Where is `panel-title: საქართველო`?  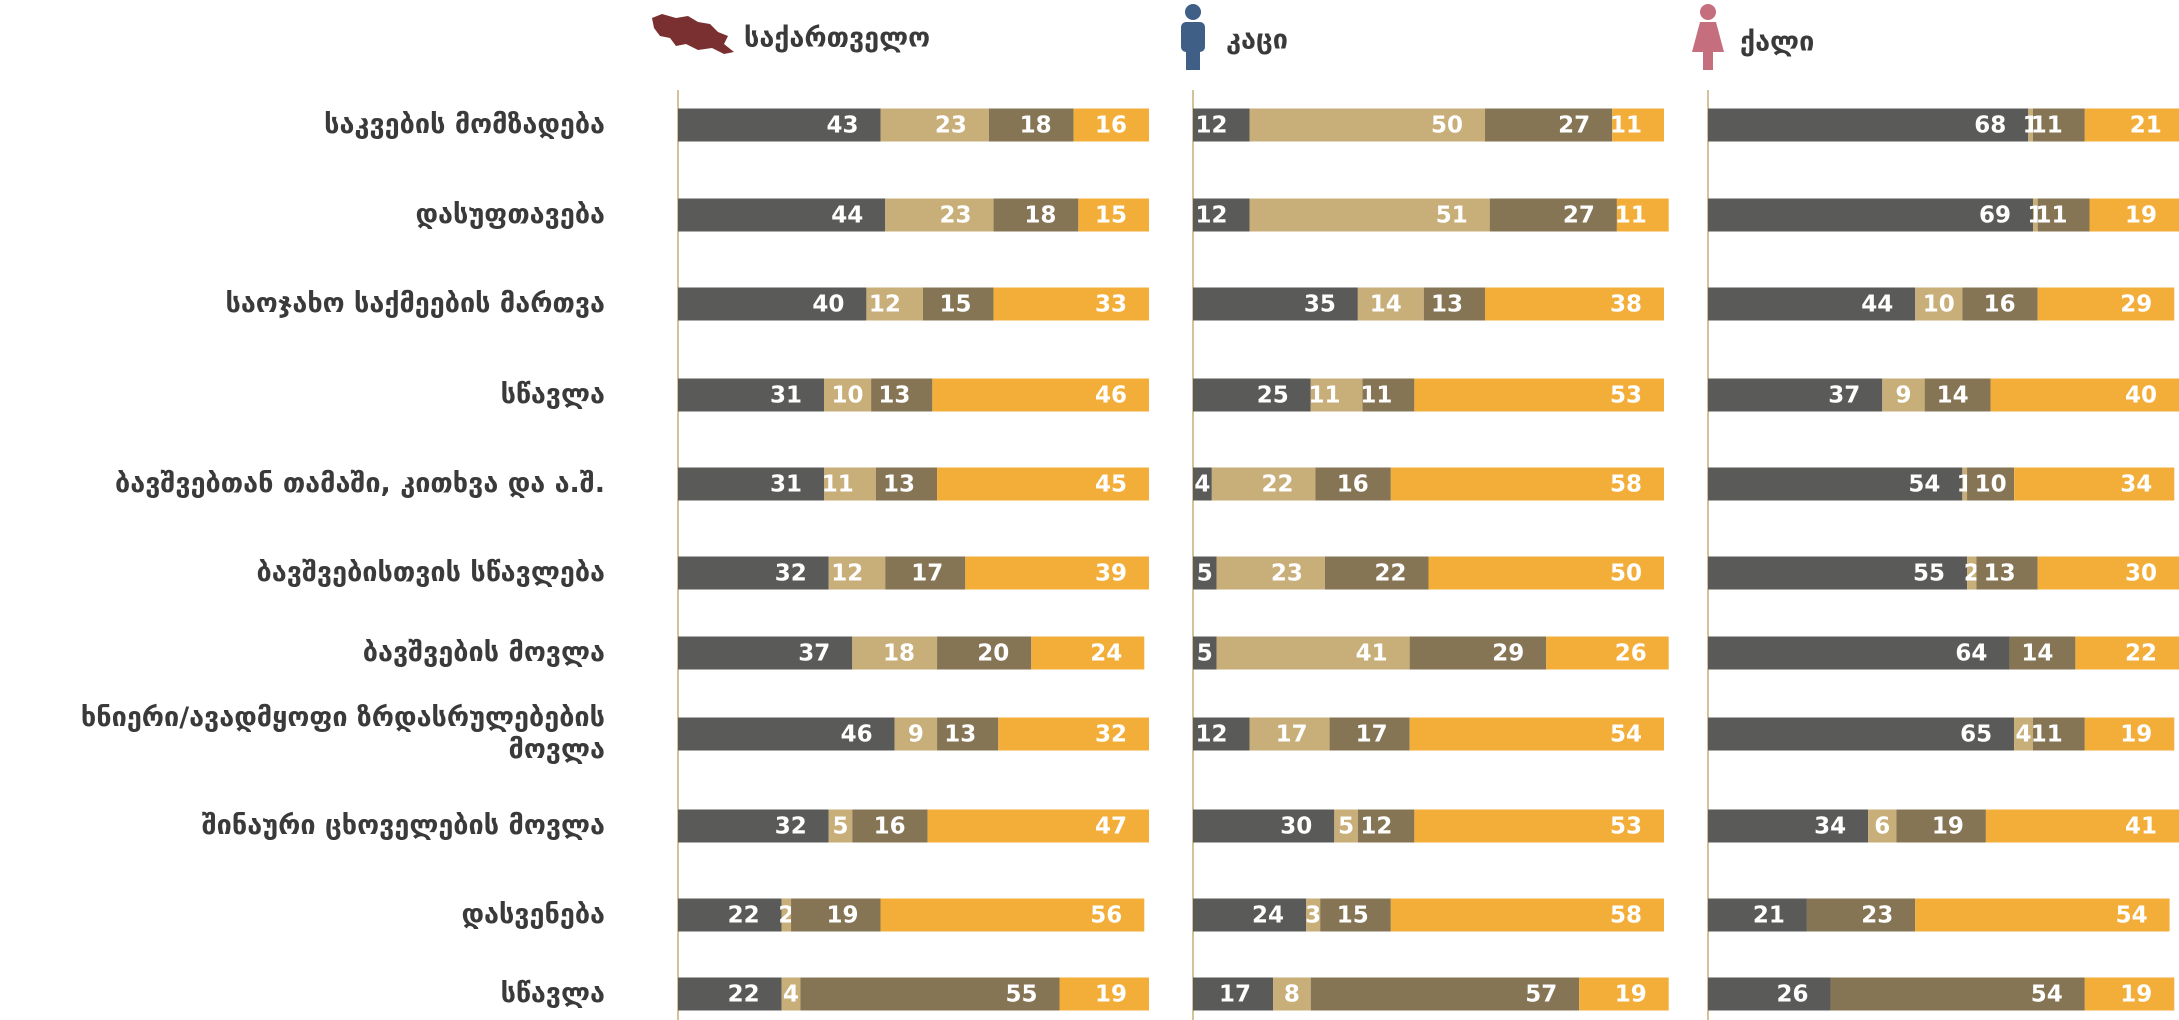 panel-title: საქართველო is located at coordinates (837, 38).